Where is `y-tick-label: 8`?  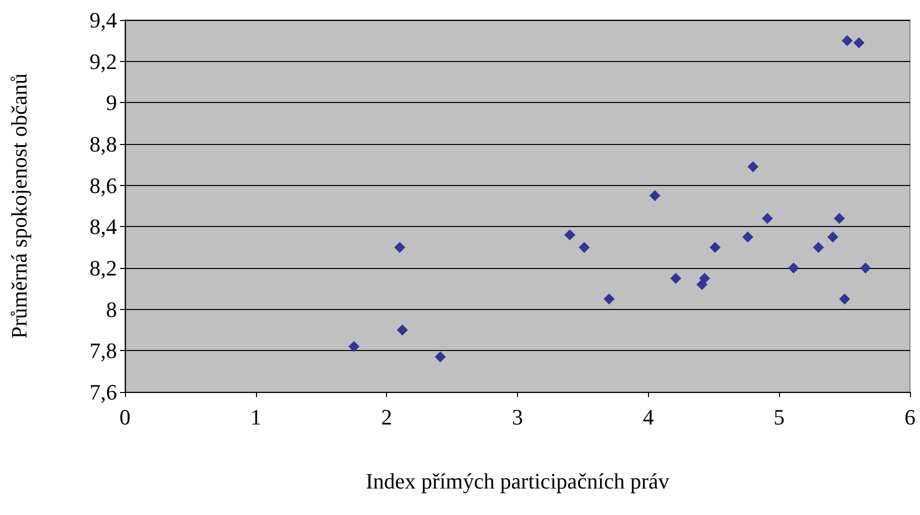
y-tick-label: 8 is located at coordinates (111, 309).